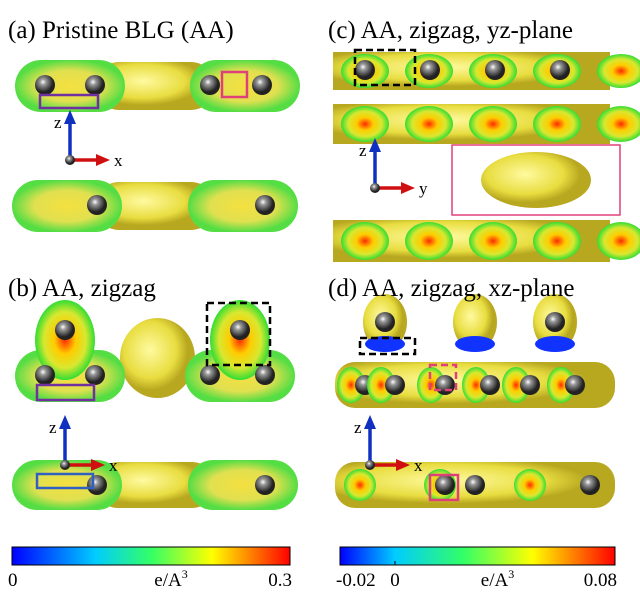 The height and width of the screenshot is (598, 640). What do you see at coordinates (356, 580) in the screenshot?
I see `colorbar-tick-label: -0.02` at bounding box center [356, 580].